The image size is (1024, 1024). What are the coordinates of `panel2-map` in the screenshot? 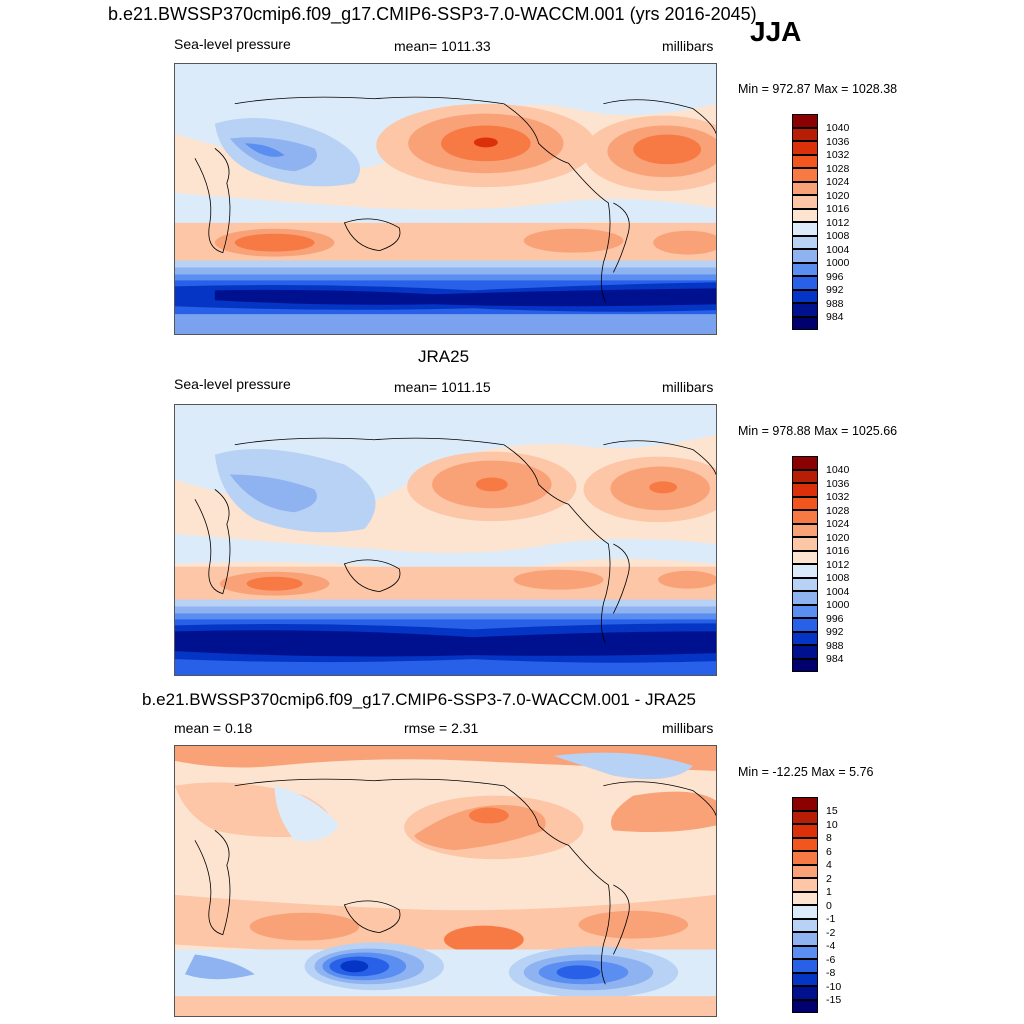 It's located at (445, 540).